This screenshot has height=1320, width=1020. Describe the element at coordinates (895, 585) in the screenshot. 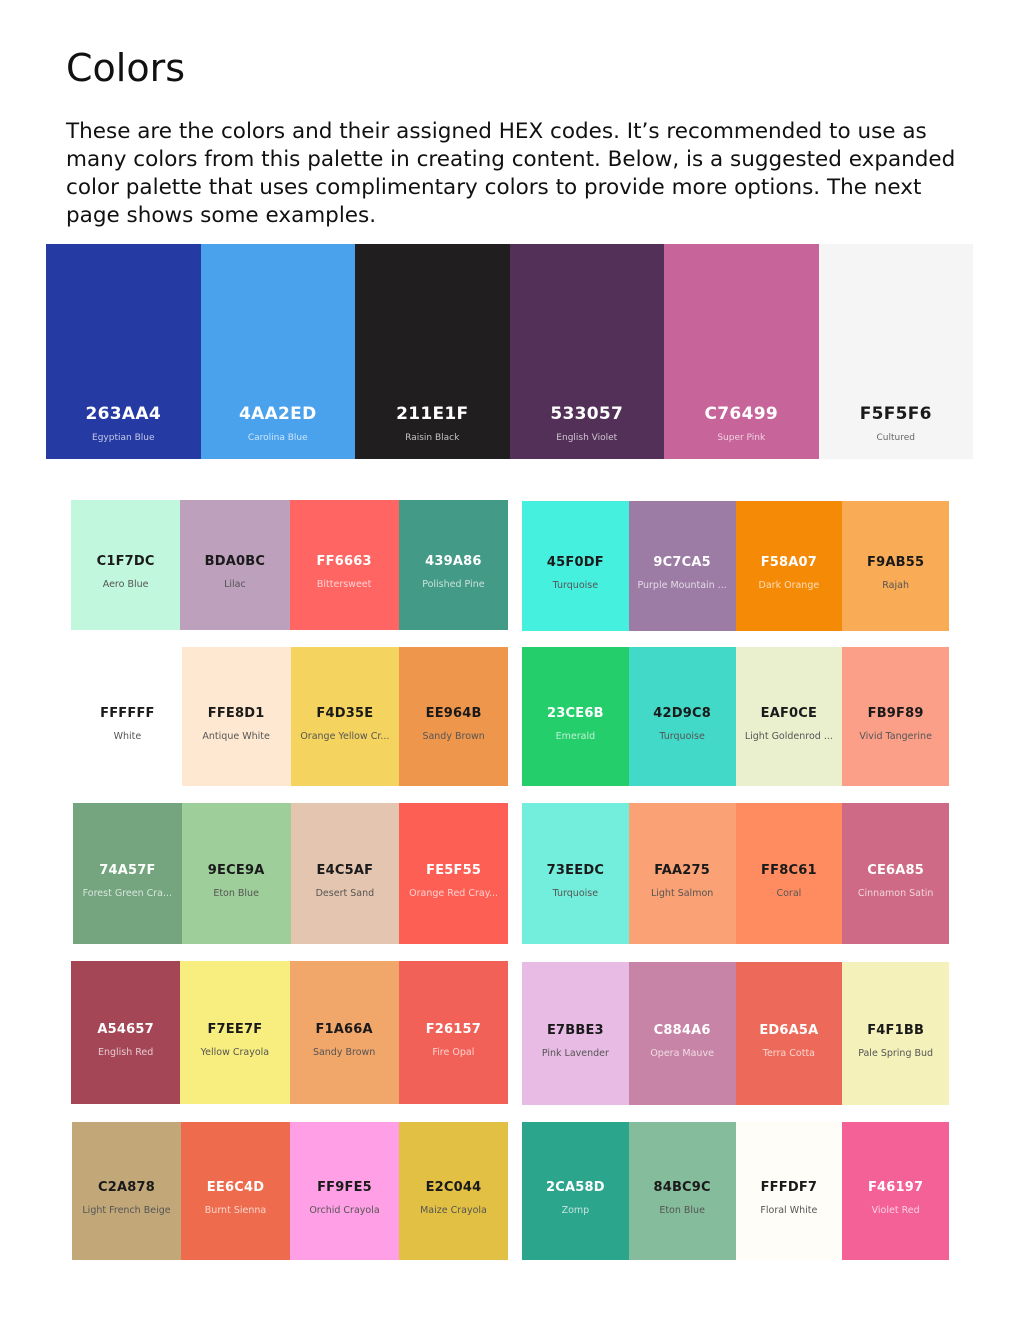

I see `color-name: Rajah` at that location.